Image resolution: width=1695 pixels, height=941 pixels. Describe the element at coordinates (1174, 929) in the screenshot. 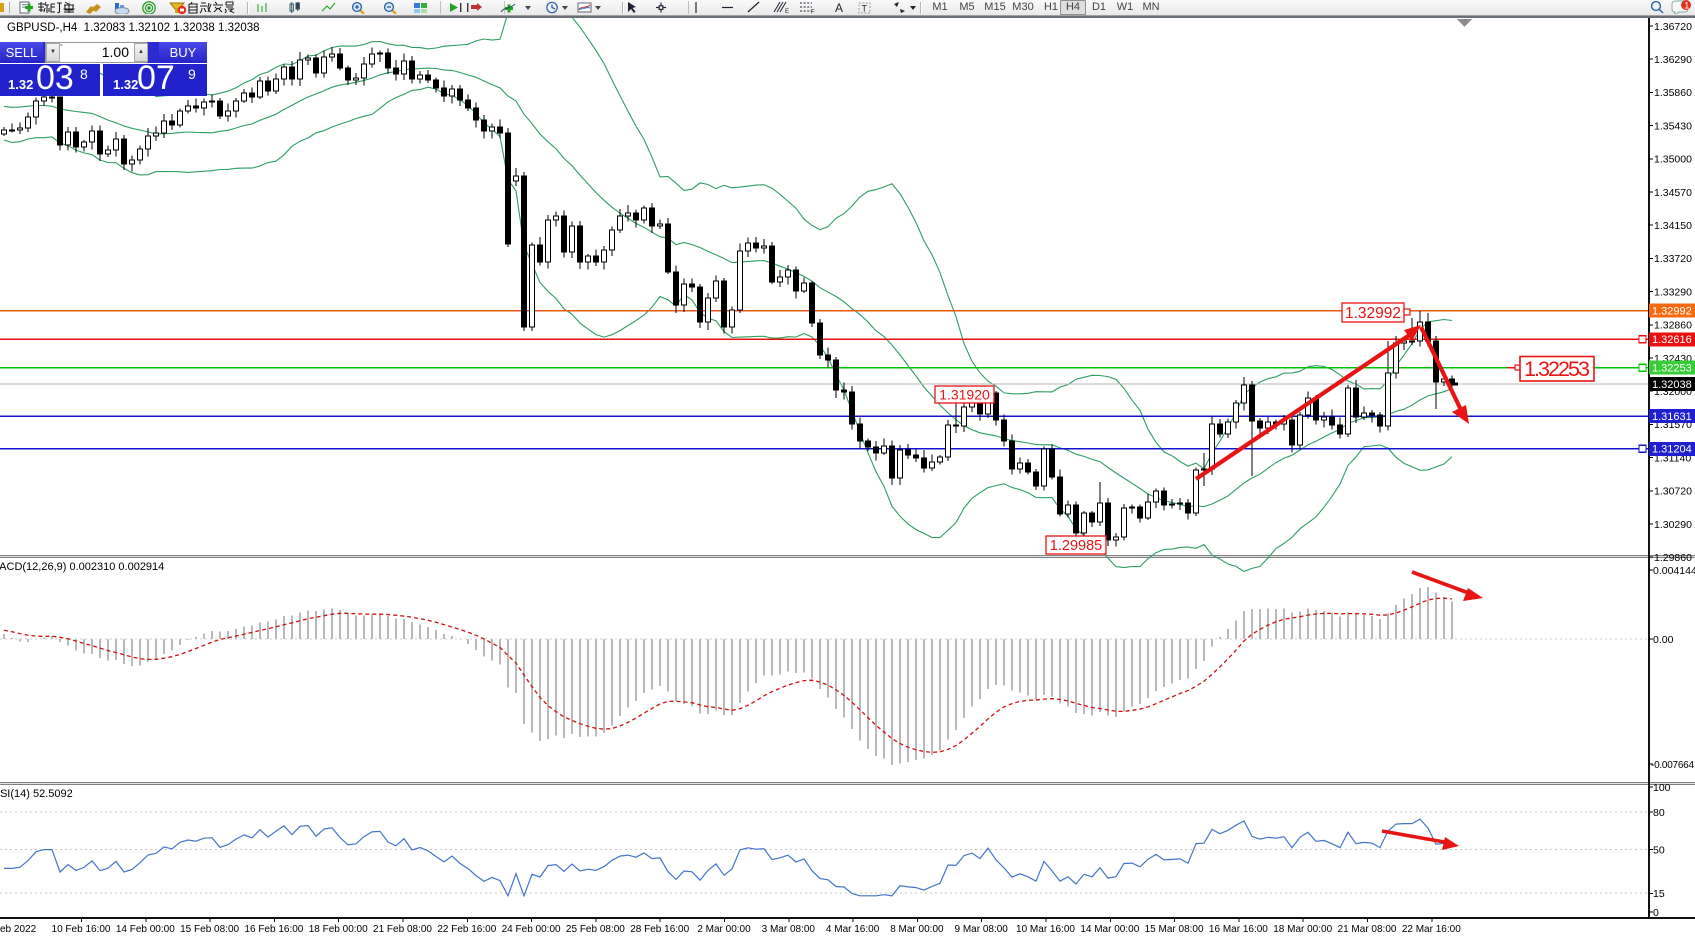

I see `svg-text: 15 Mar 08:00` at that location.